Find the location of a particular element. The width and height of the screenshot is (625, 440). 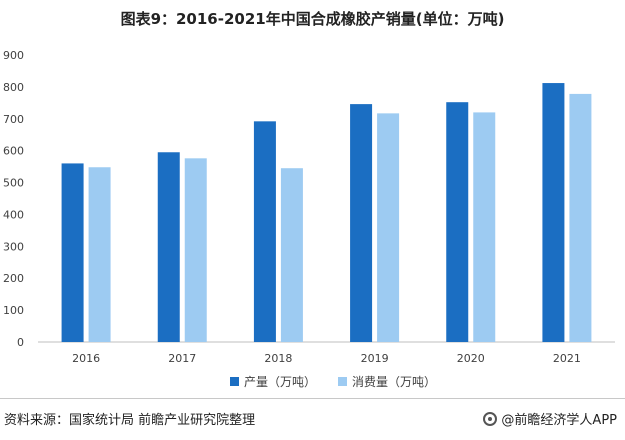

legend-swatch-production is located at coordinates (234, 381).